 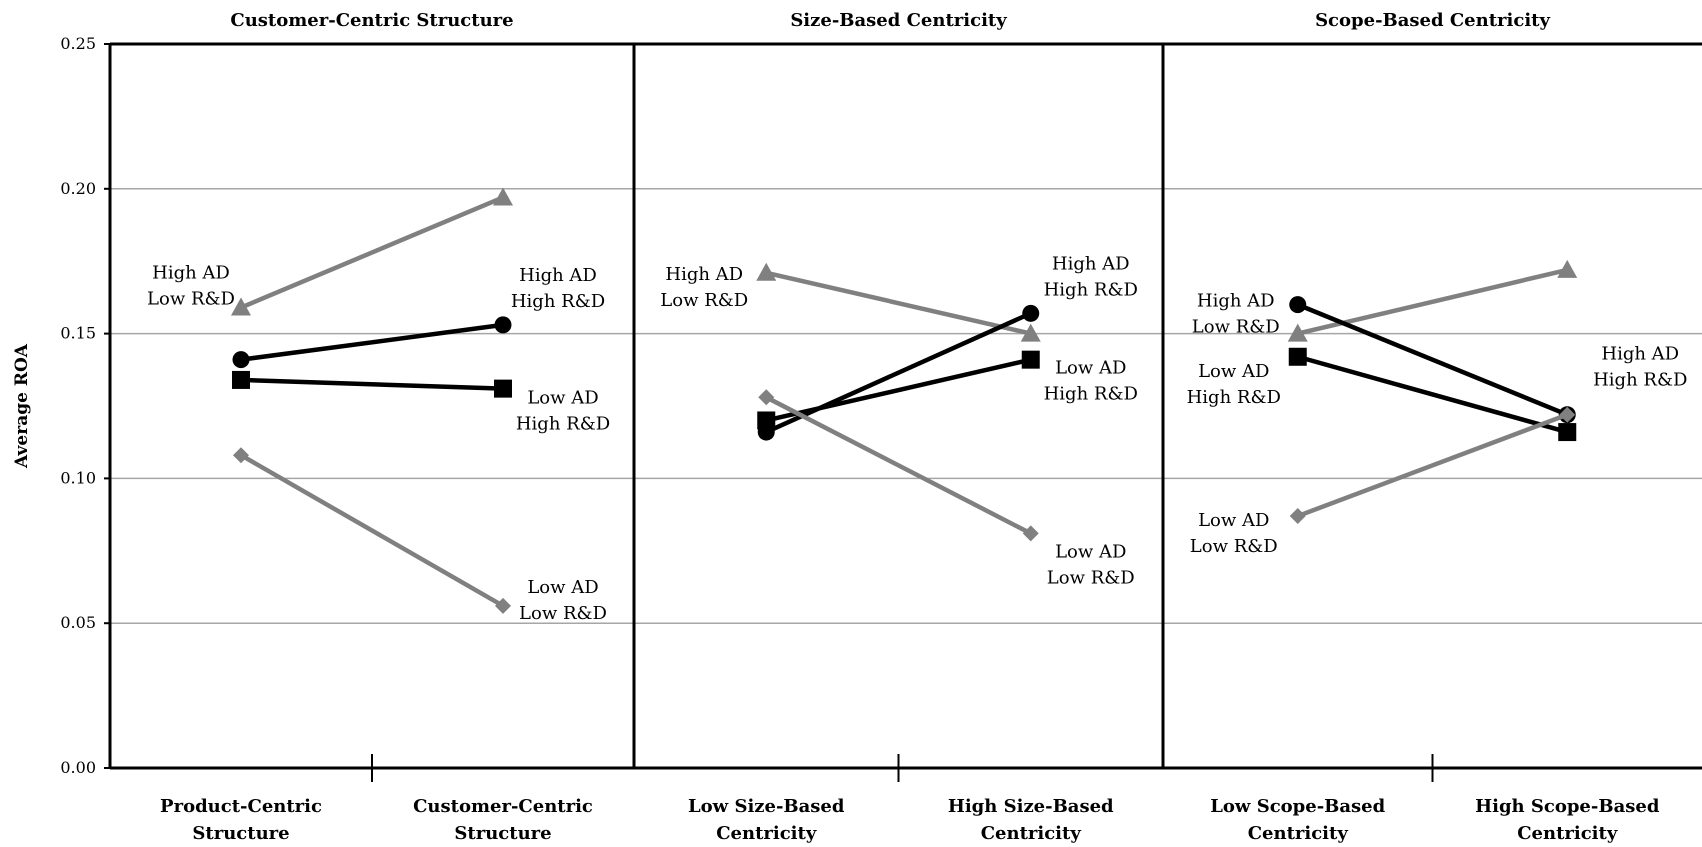 I want to click on panel-title: Scope-Based Centricity, so click(x=1432, y=20).